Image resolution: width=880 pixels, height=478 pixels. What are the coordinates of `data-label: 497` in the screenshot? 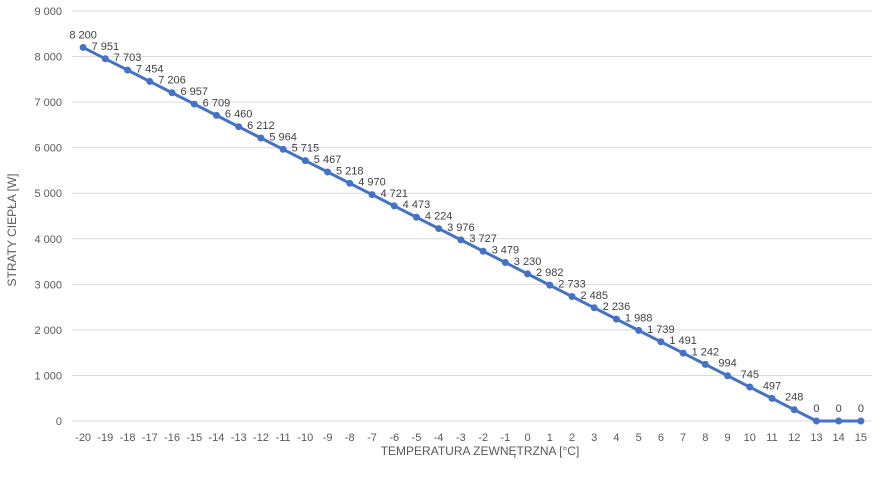 It's located at (772, 386).